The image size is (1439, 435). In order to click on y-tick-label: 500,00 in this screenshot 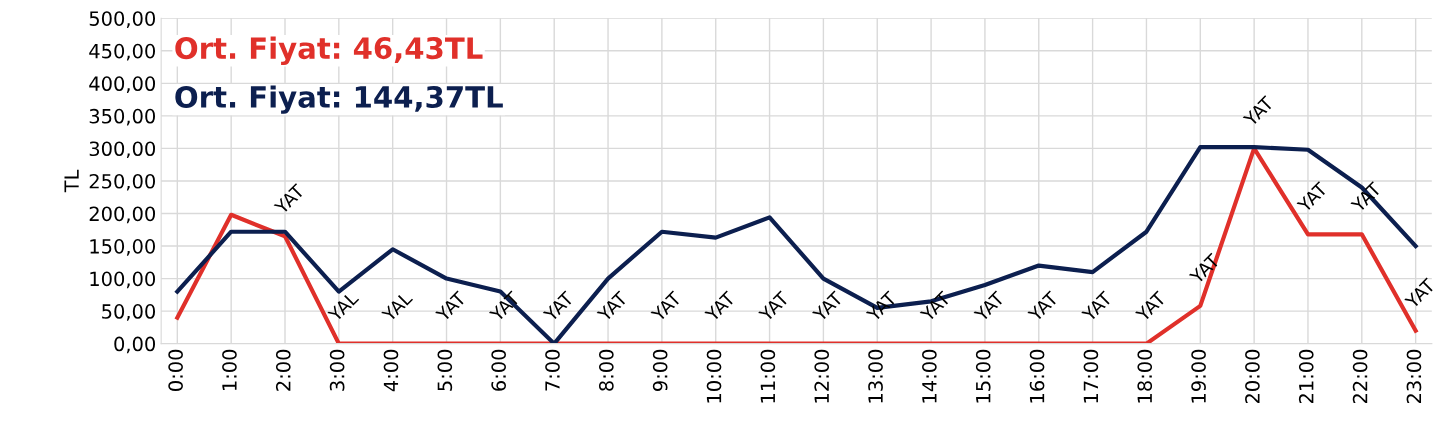, I will do `click(122, 19)`.